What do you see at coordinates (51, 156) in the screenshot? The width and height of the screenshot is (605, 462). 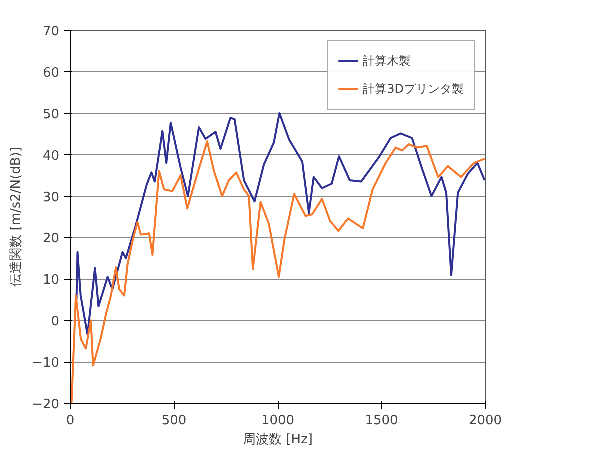 I see `y-tick-label: 40` at bounding box center [51, 156].